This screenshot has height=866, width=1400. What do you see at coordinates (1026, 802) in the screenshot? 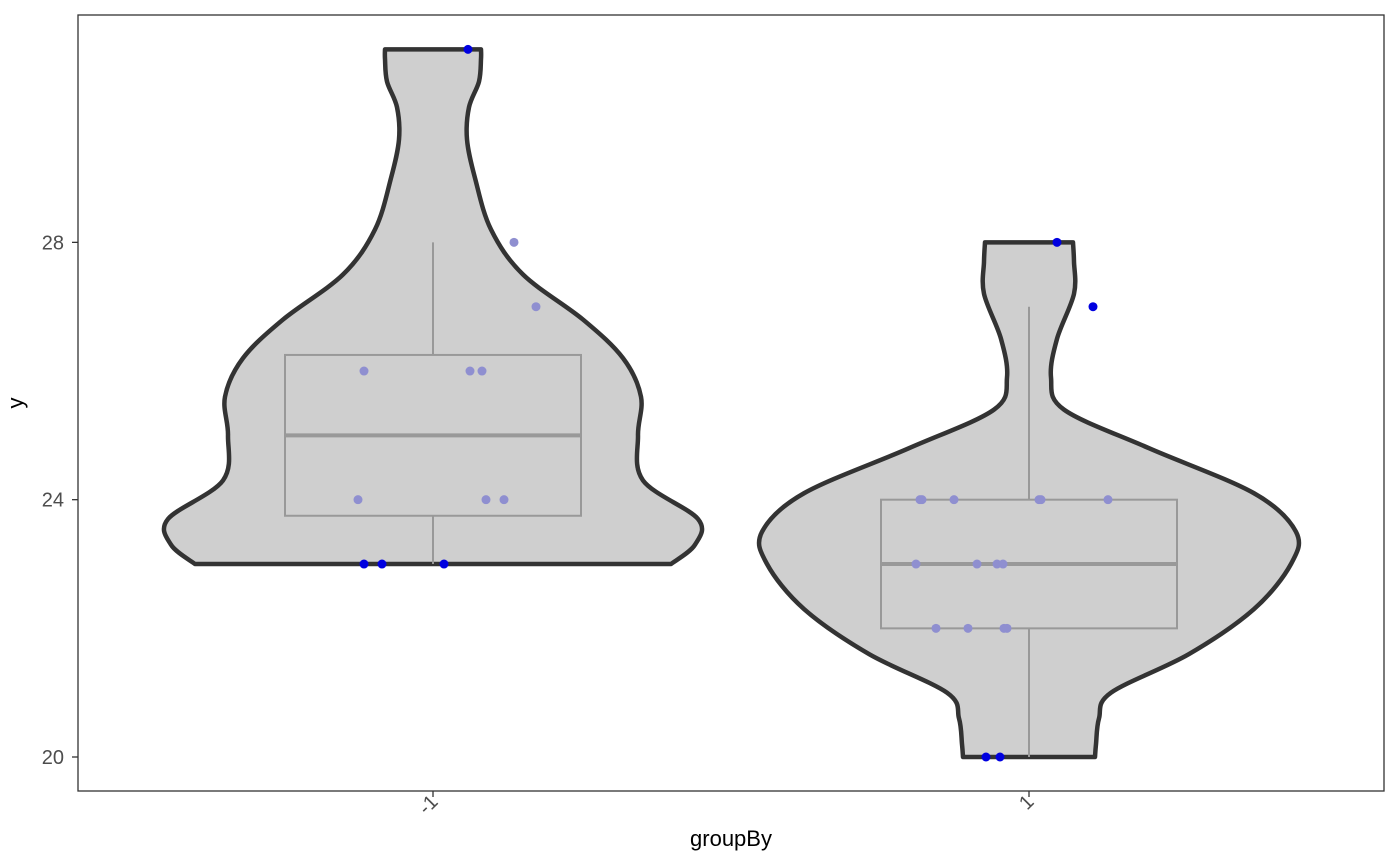
I see `x-tick-label: 1` at bounding box center [1026, 802].